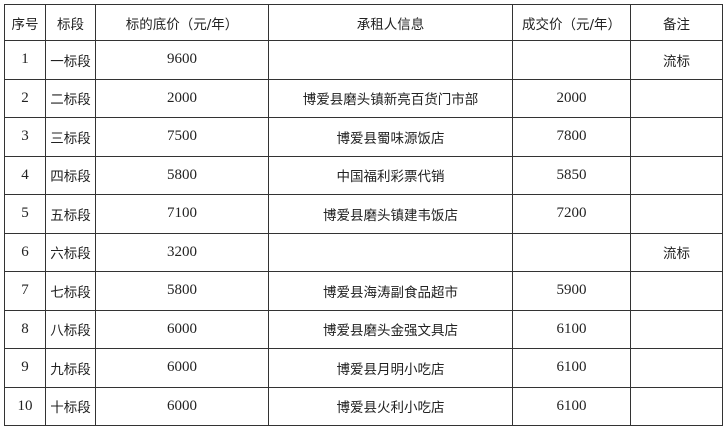  What do you see at coordinates (25, 406) in the screenshot?
I see `row-number-cell: 10` at bounding box center [25, 406].